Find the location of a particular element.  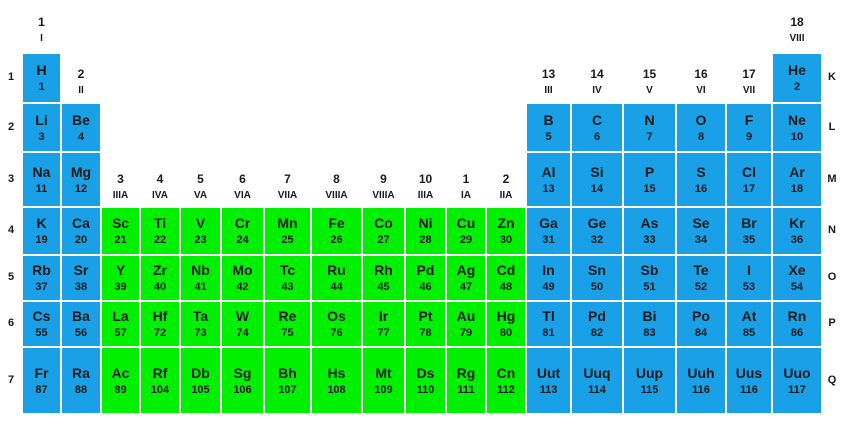

element-cell-uup: Uup 115 is located at coordinates (649, 380).